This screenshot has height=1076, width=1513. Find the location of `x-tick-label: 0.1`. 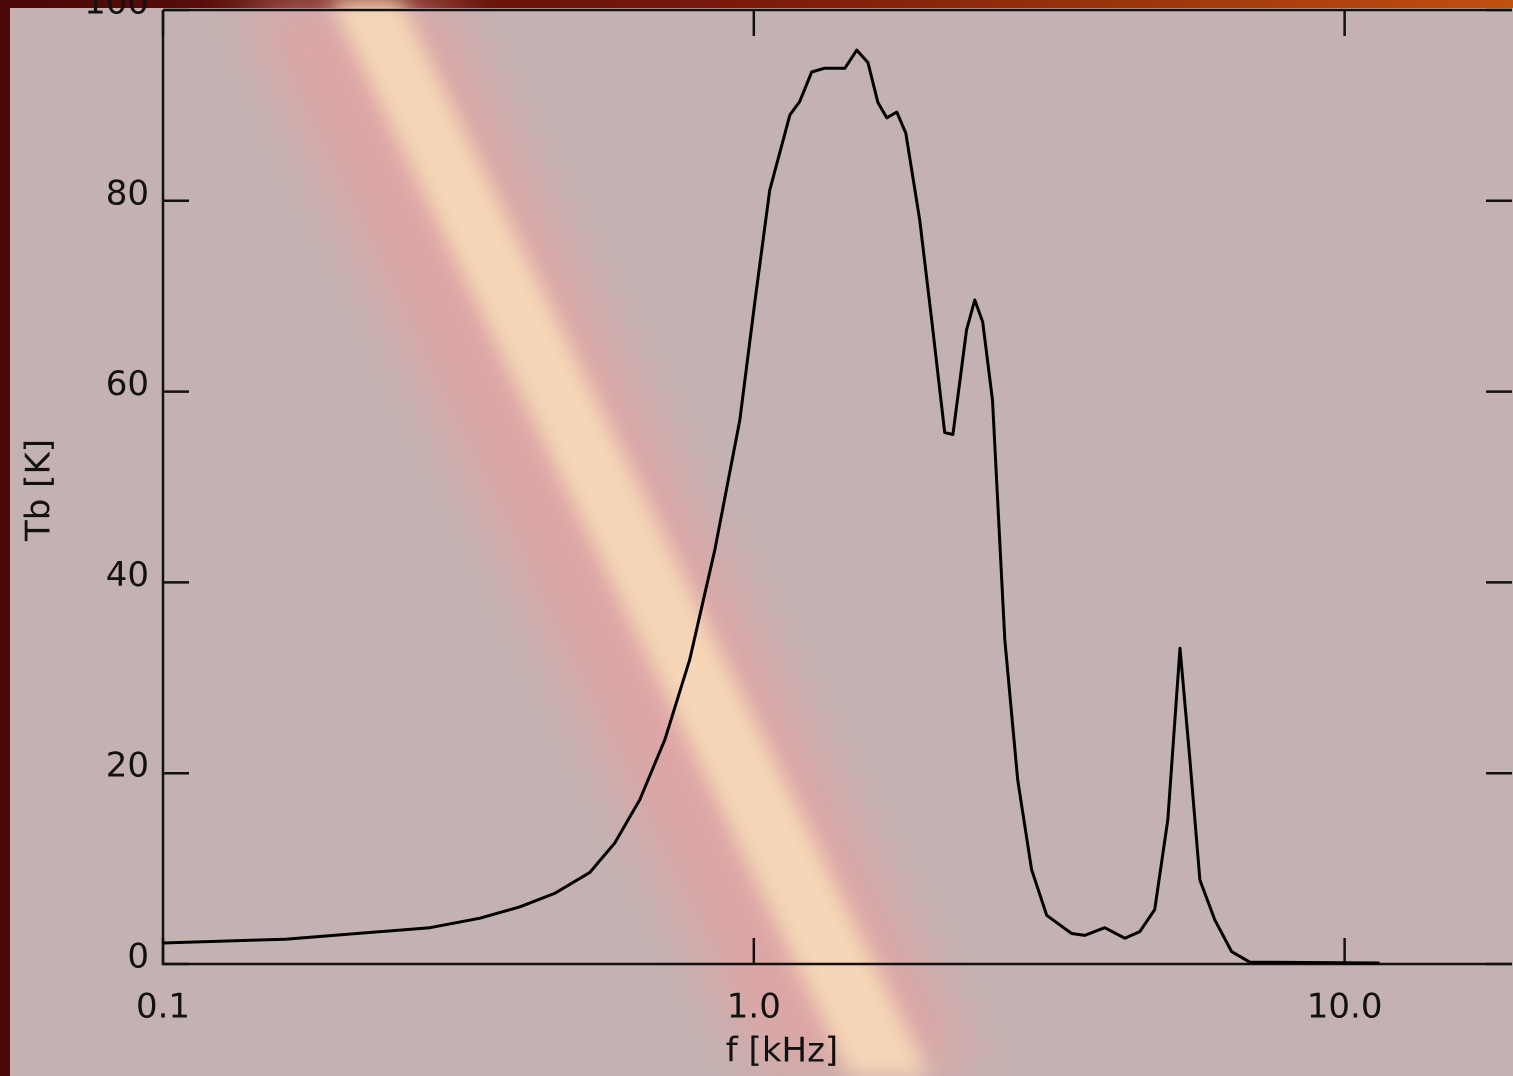

x-tick-label: 0.1 is located at coordinates (163, 1007).